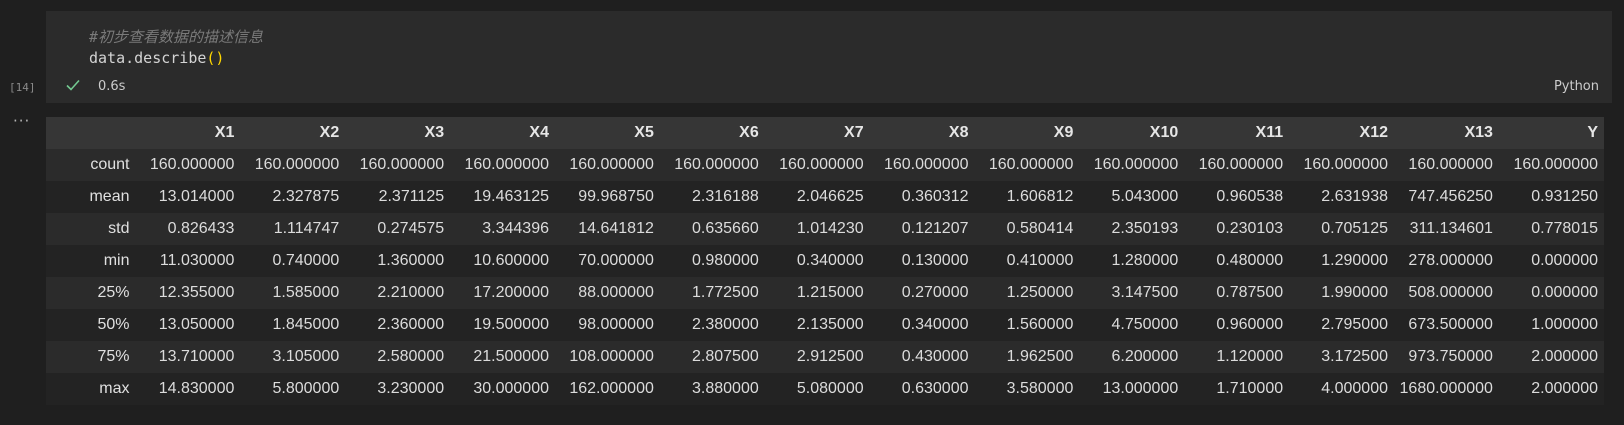 The width and height of the screenshot is (1624, 425). What do you see at coordinates (1354, 196) in the screenshot?
I see `table-cell: 2.631938` at bounding box center [1354, 196].